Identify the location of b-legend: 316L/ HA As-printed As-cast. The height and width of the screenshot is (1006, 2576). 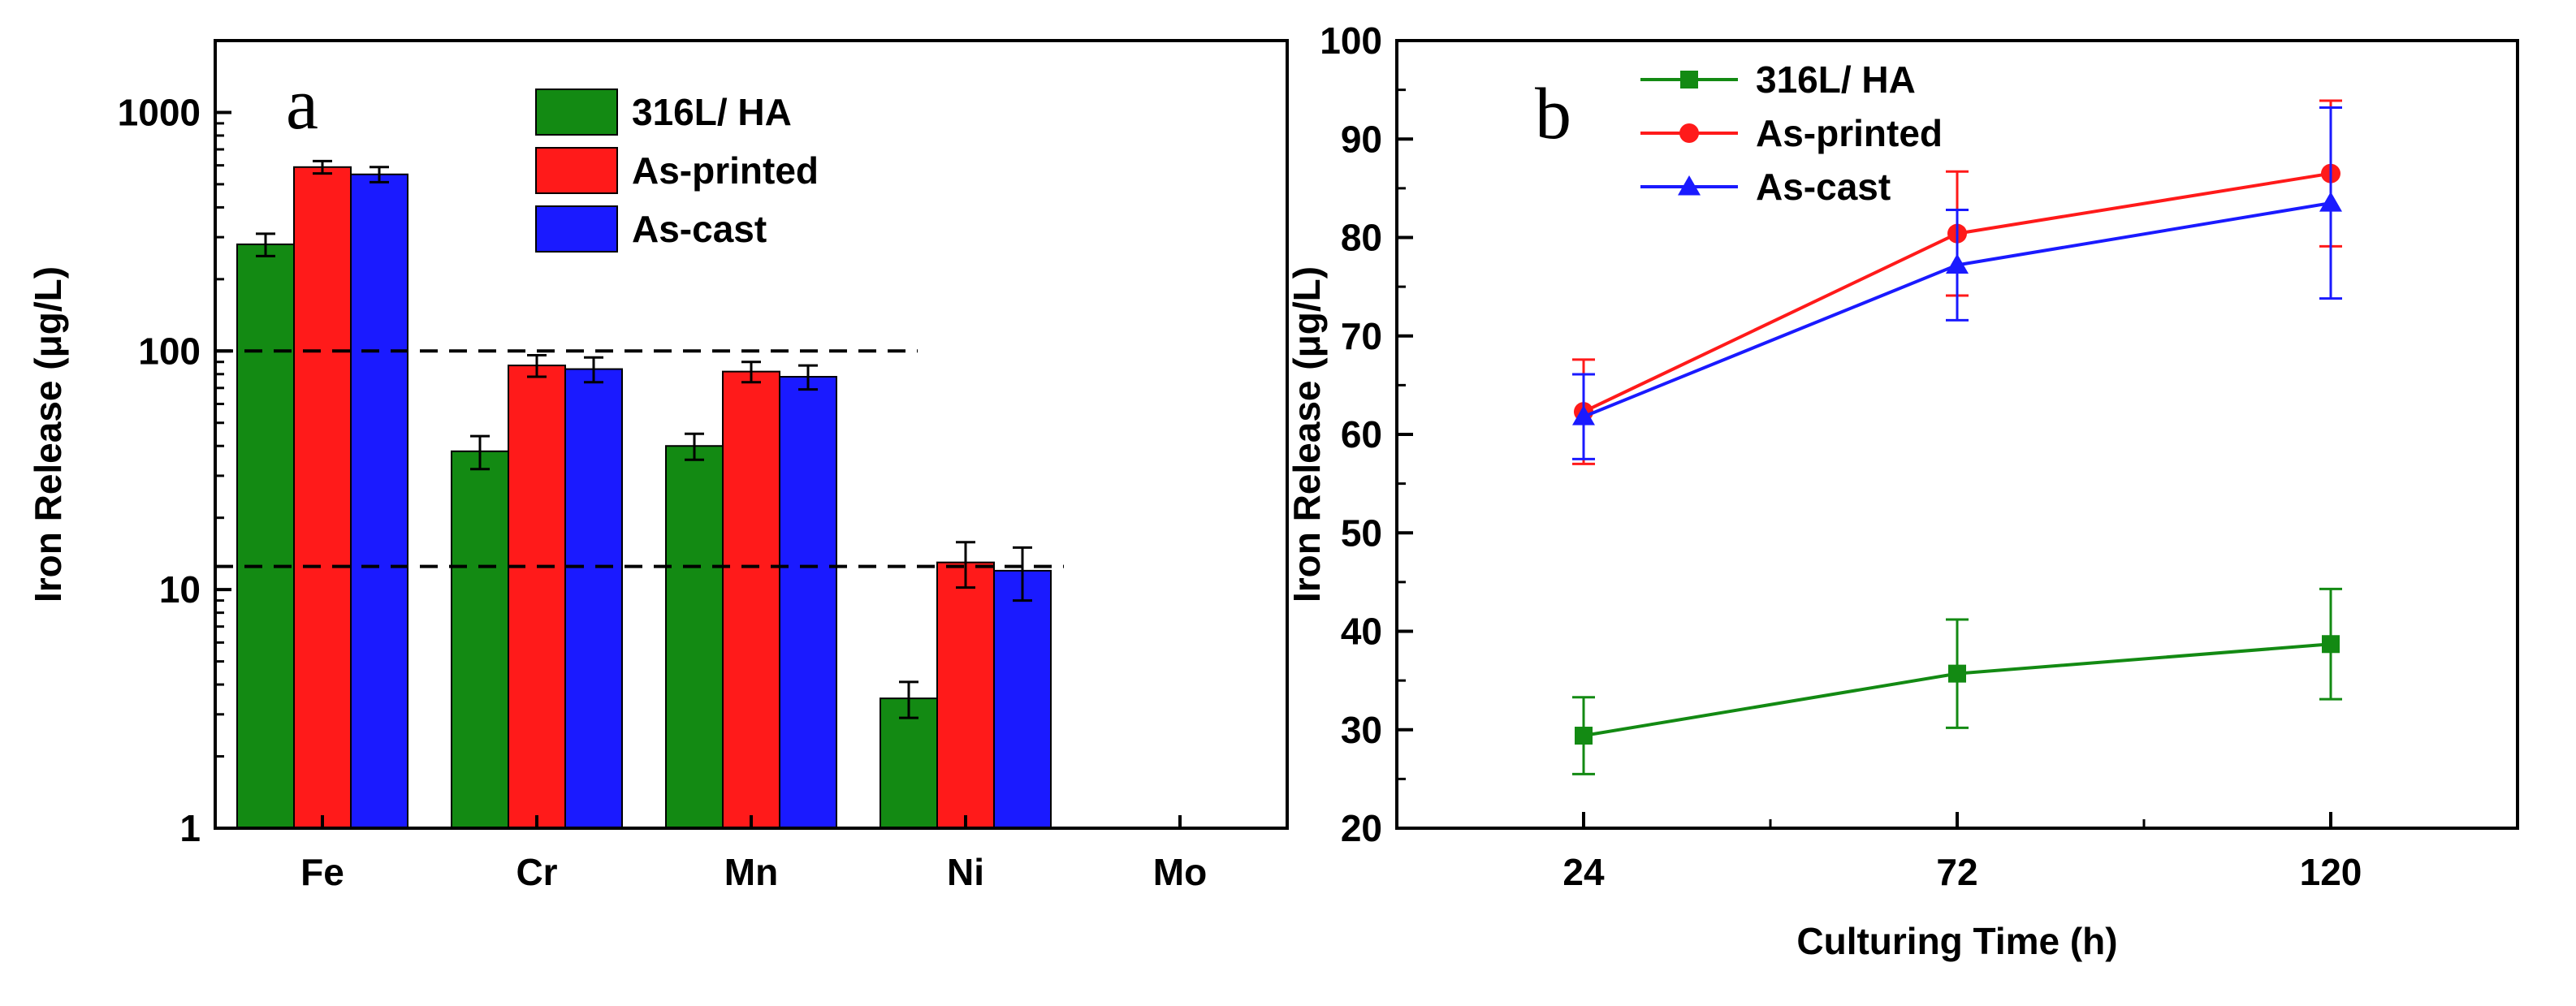
(1792, 133).